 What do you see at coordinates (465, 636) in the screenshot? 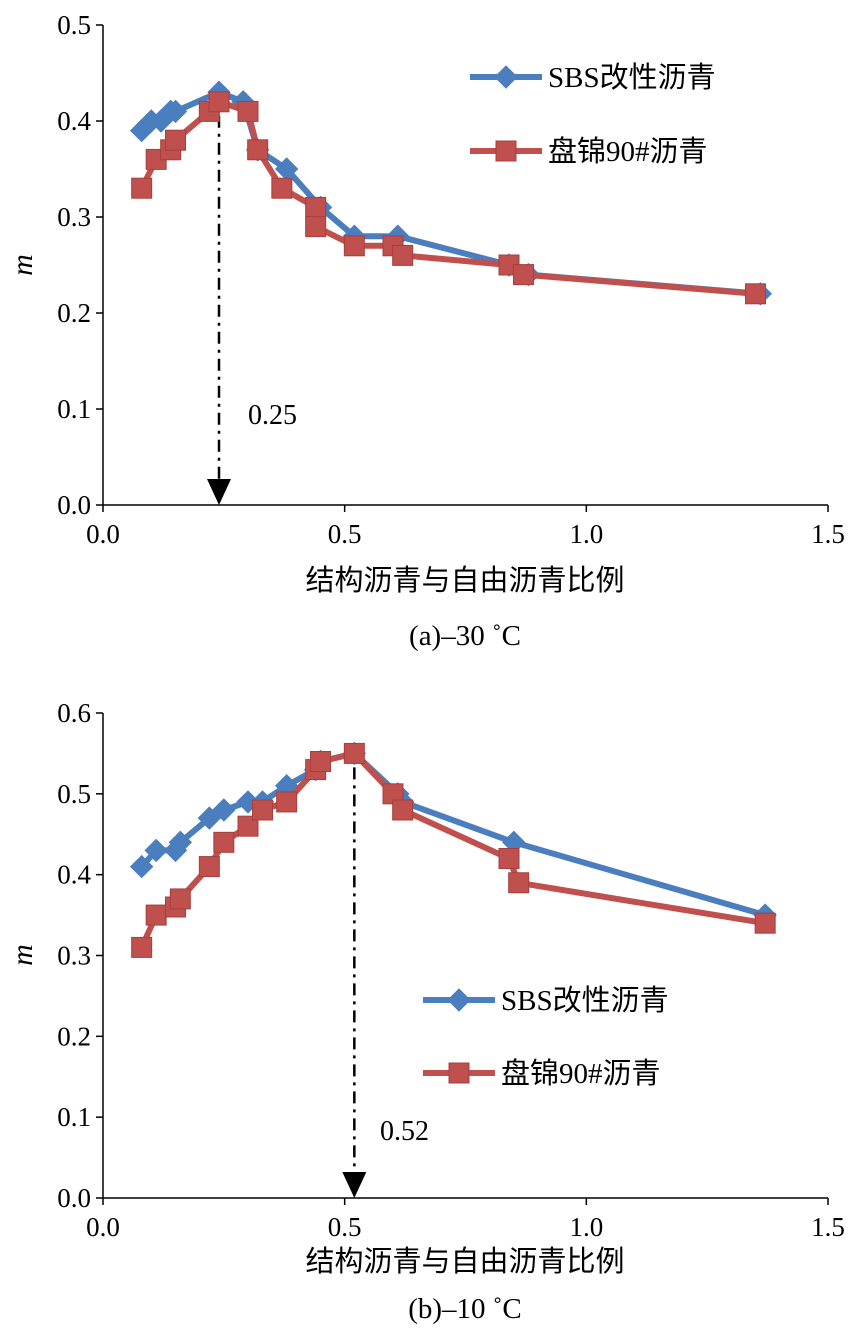
I see `chart-caption: (a)–30 ˚C` at bounding box center [465, 636].